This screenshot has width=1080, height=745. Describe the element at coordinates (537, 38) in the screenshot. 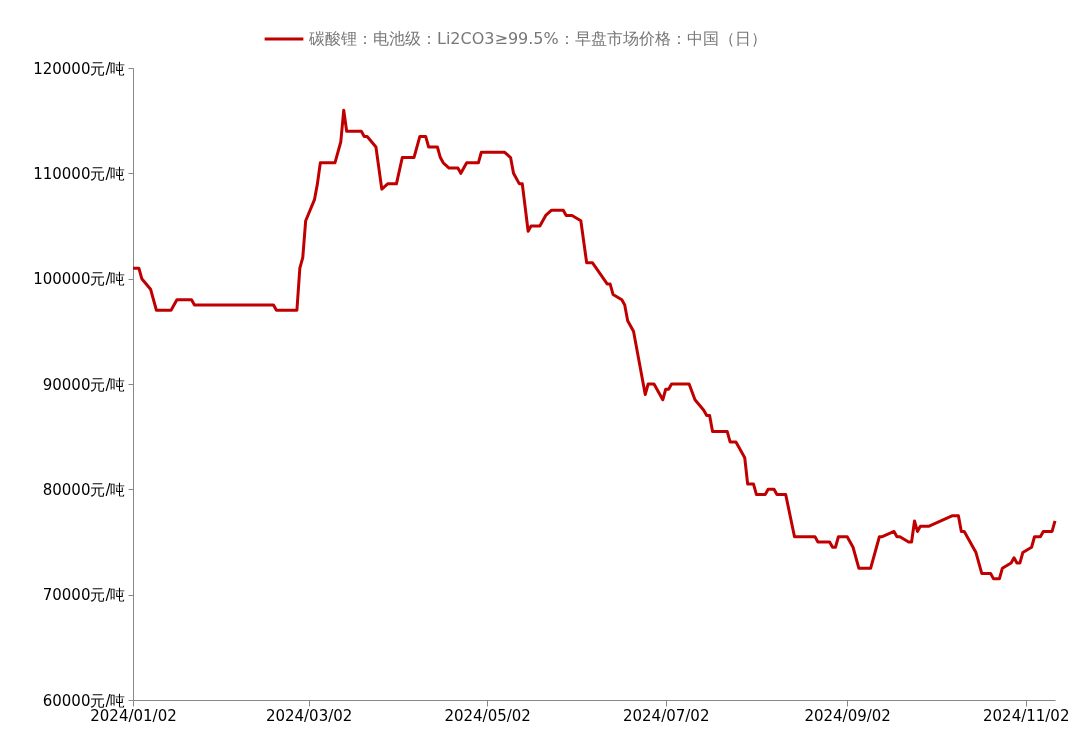

I see `legend-label: 碳酸锂：电池级：Li2CO3≥99.5%：早盘市场价格：中国（日）` at that location.